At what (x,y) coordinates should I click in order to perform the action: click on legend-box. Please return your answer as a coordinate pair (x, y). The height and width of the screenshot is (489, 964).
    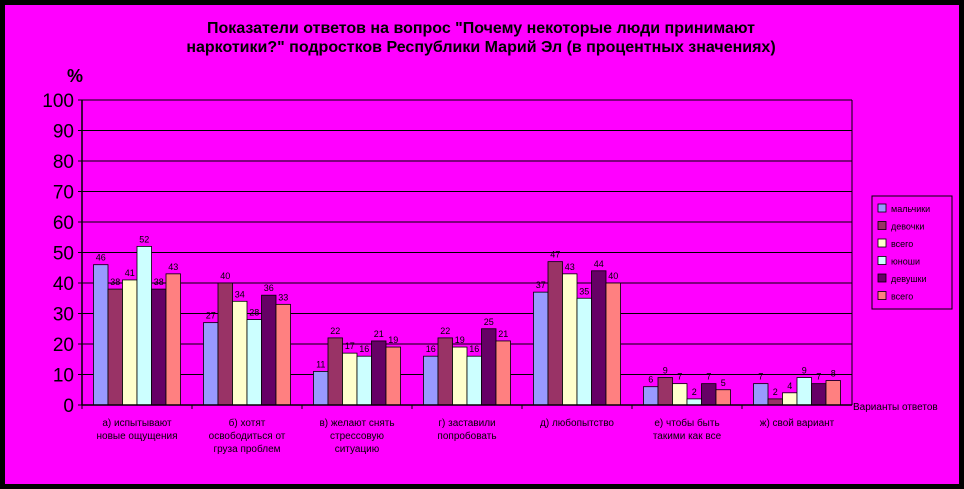
    Looking at the image, I should click on (912, 252).